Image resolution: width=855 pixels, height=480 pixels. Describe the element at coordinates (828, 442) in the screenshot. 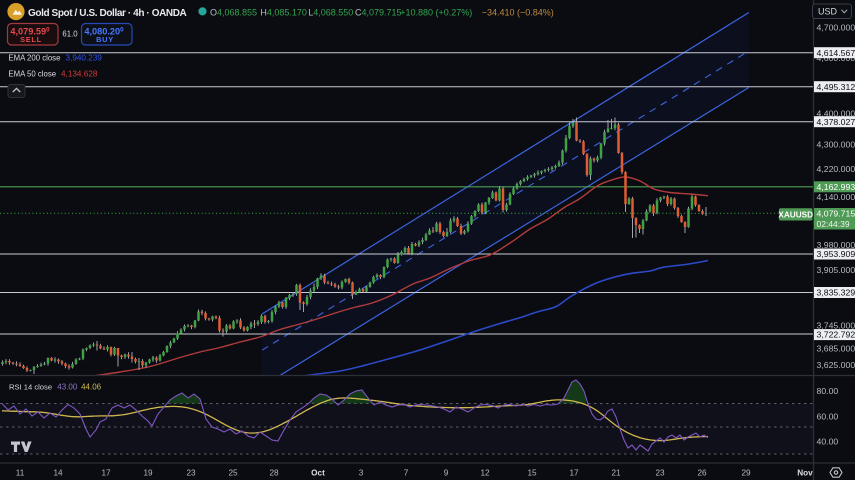

I see `svg-text: 40.00` at that location.